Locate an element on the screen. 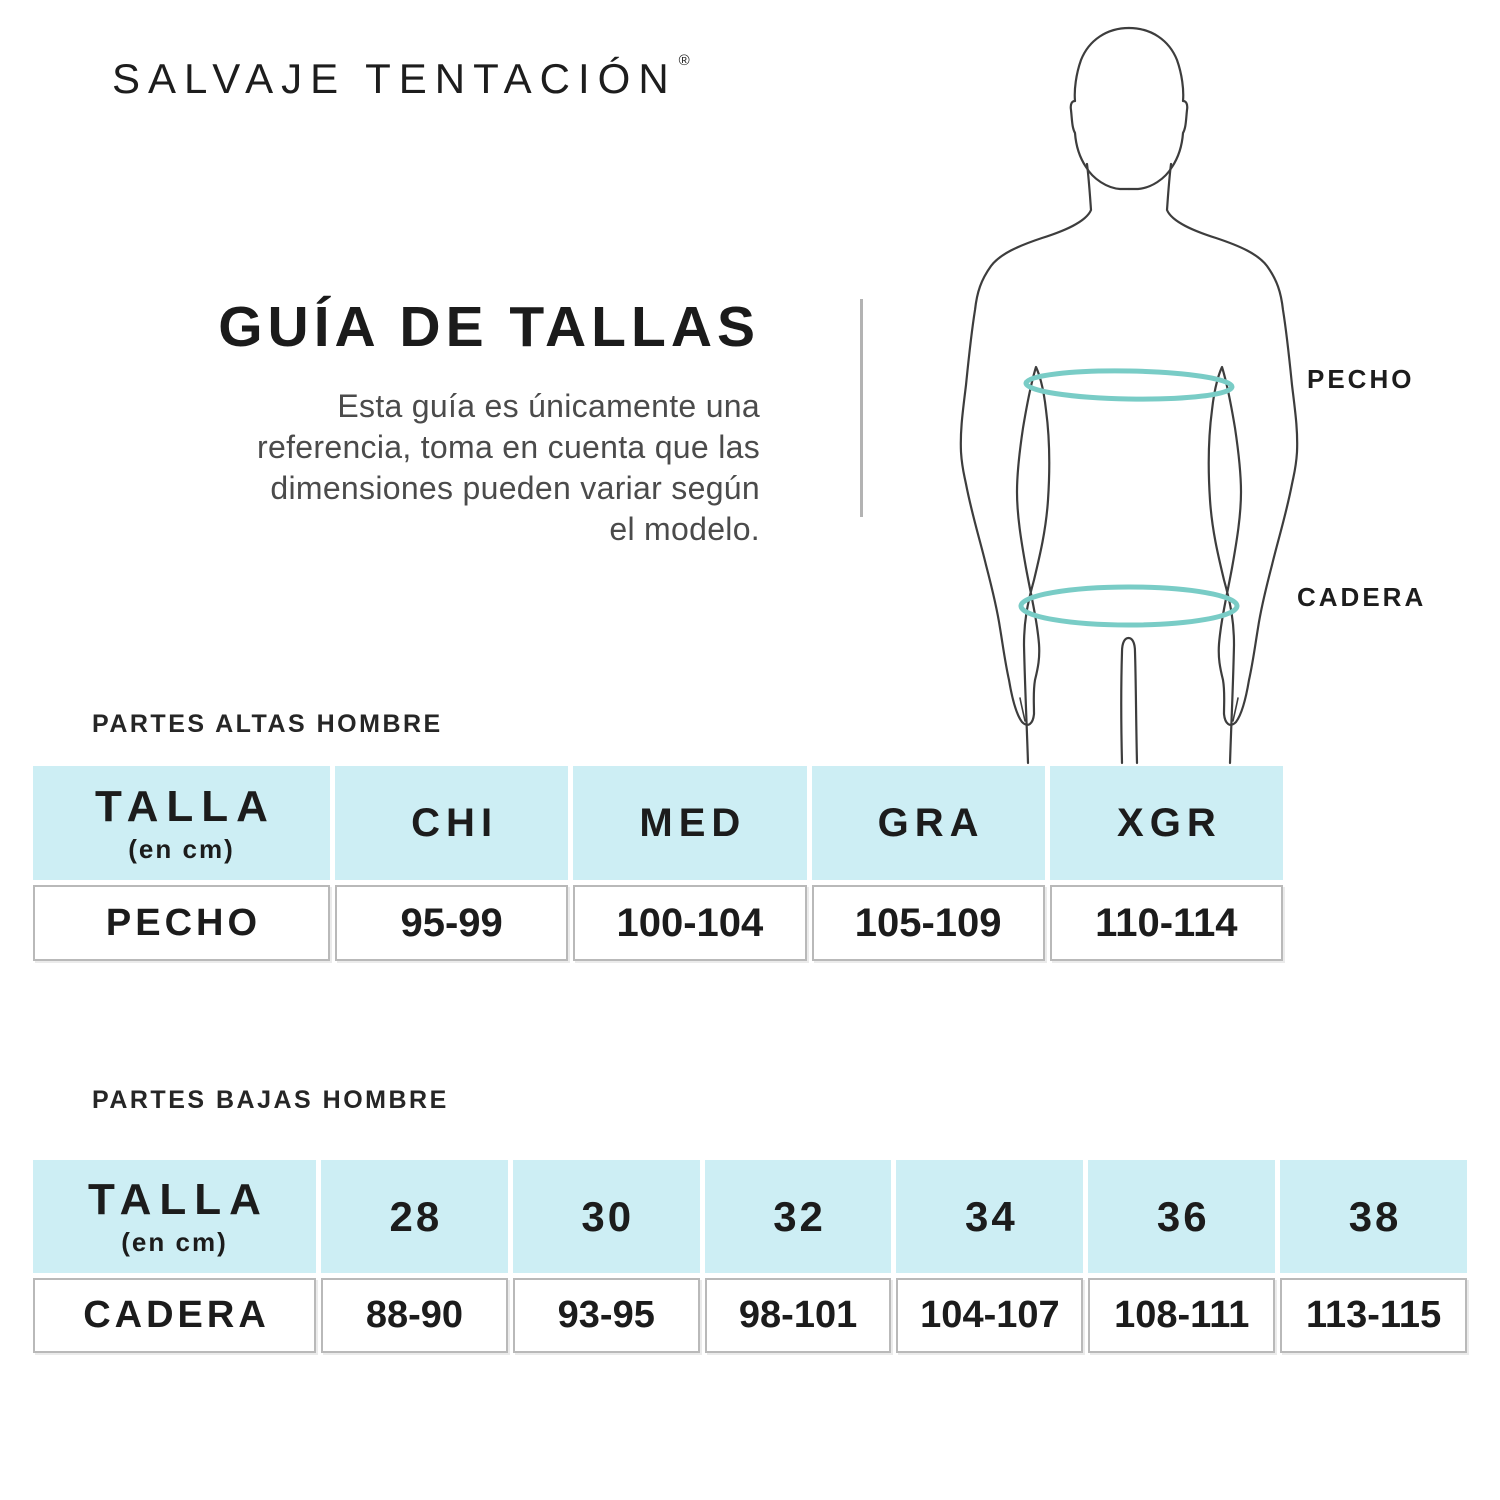 The width and height of the screenshot is (1500, 1500). description-line: dimensiones pueden variar según is located at coordinates (515, 488).